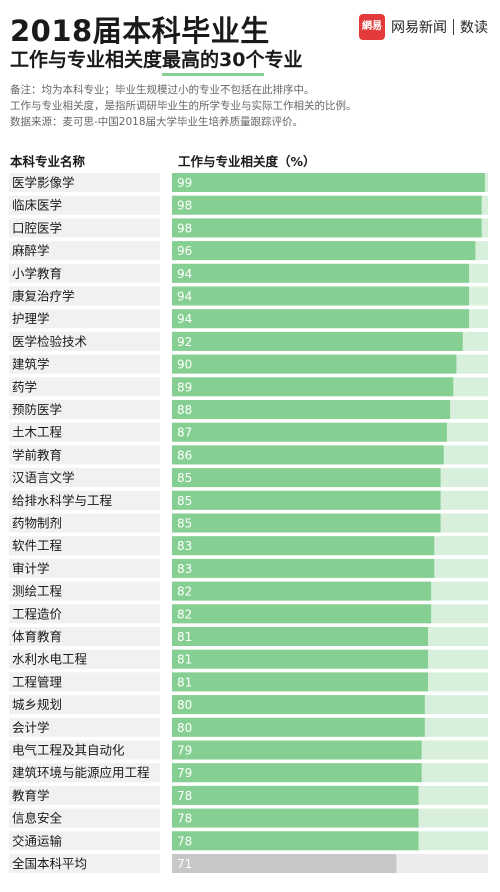 Image resolution: width=500 pixels, height=892 pixels. I want to click on note-remark: 备注：均为本科专业；毕业生规模过小的专业不包括在此排序中。, so click(162, 90).